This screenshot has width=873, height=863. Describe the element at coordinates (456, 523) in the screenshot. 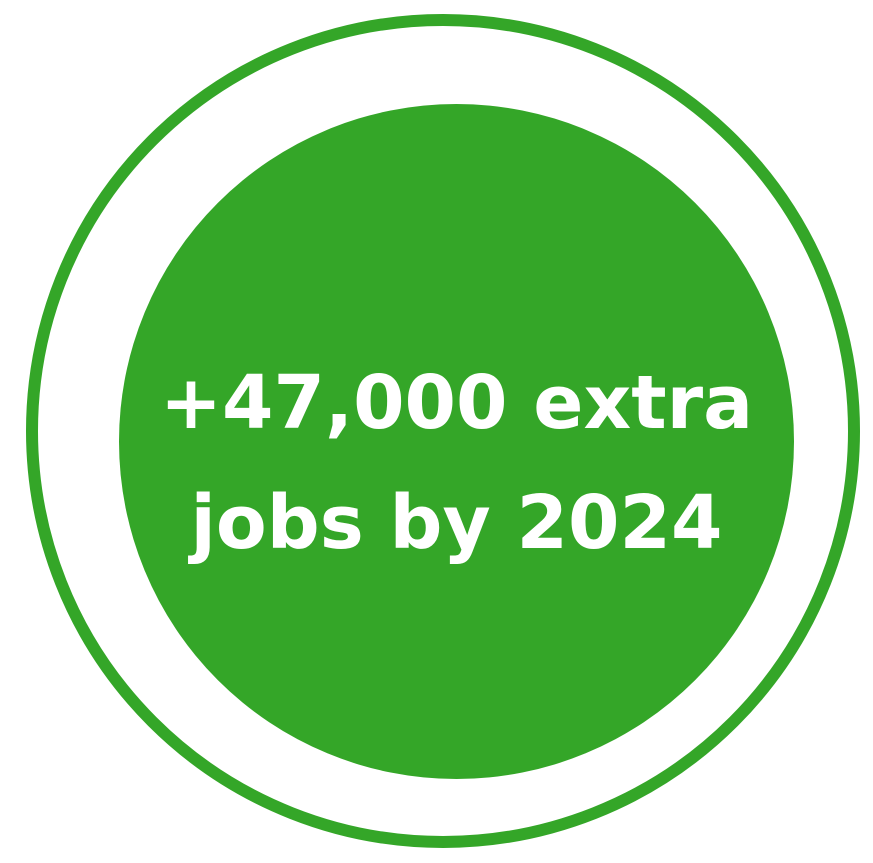

I see `badge-line-2: jobs by 2024` at that location.